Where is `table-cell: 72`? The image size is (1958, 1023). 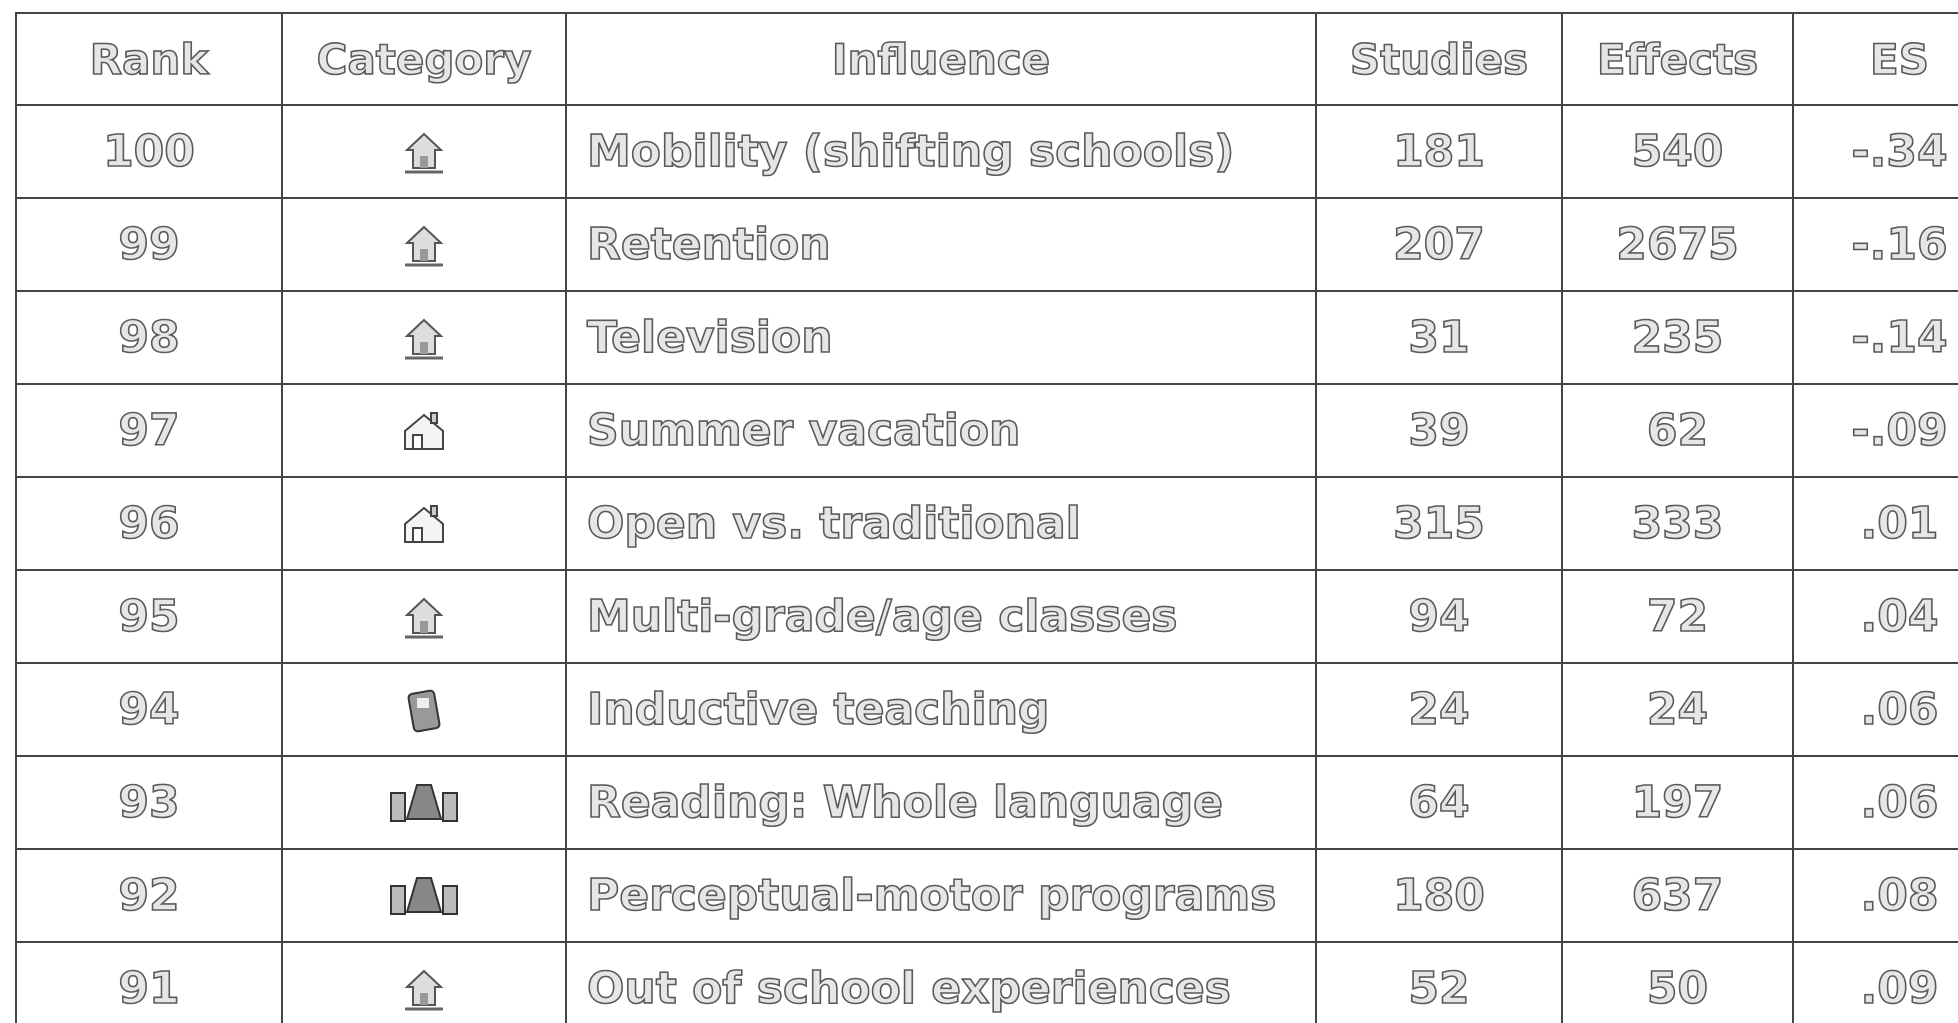 table-cell: 72 is located at coordinates (1677, 616).